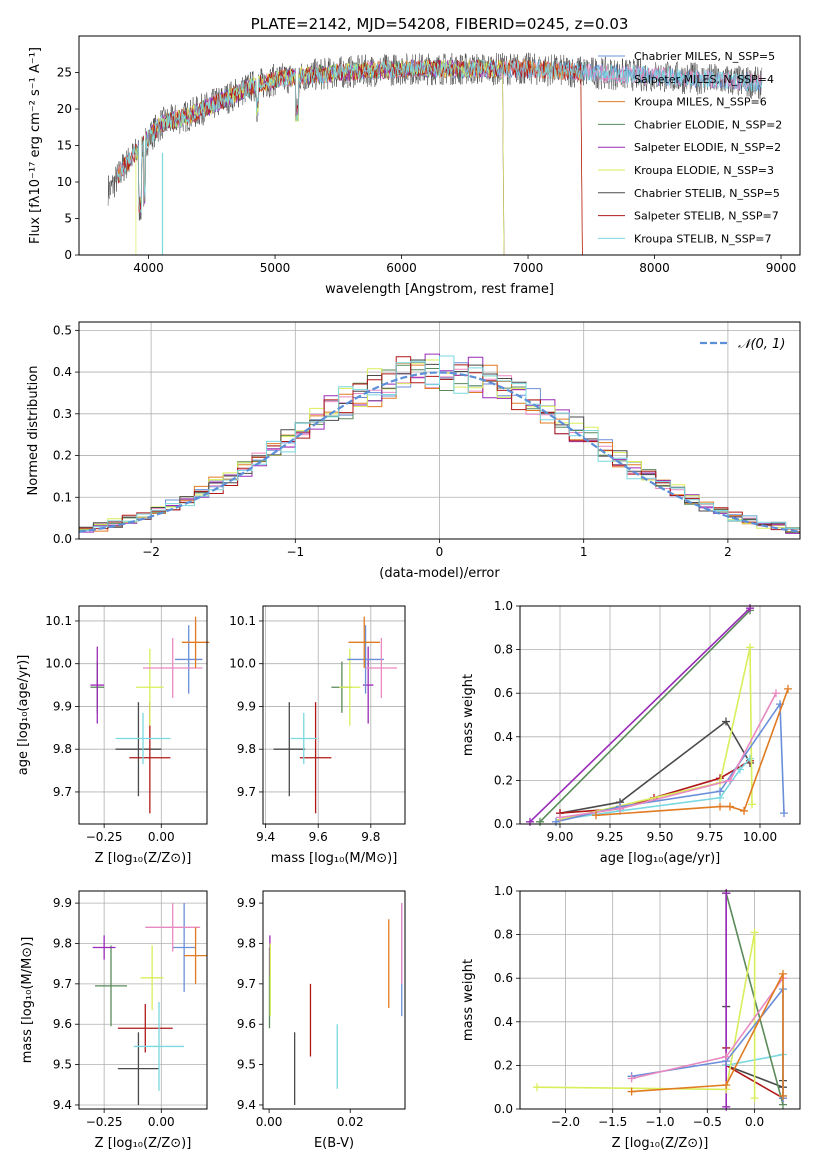 Image resolution: width=819 pixels, height=1170 pixels. Describe the element at coordinates (707, 147) in the screenshot. I see `spectrum-legend-label: Salpeter ELODIE, N_SSP=2` at that location.